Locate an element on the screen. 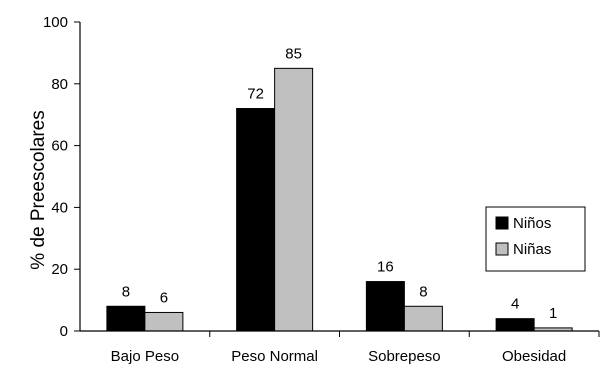 This screenshot has width=605, height=372. legend: Niños Niñas is located at coordinates (535, 239).